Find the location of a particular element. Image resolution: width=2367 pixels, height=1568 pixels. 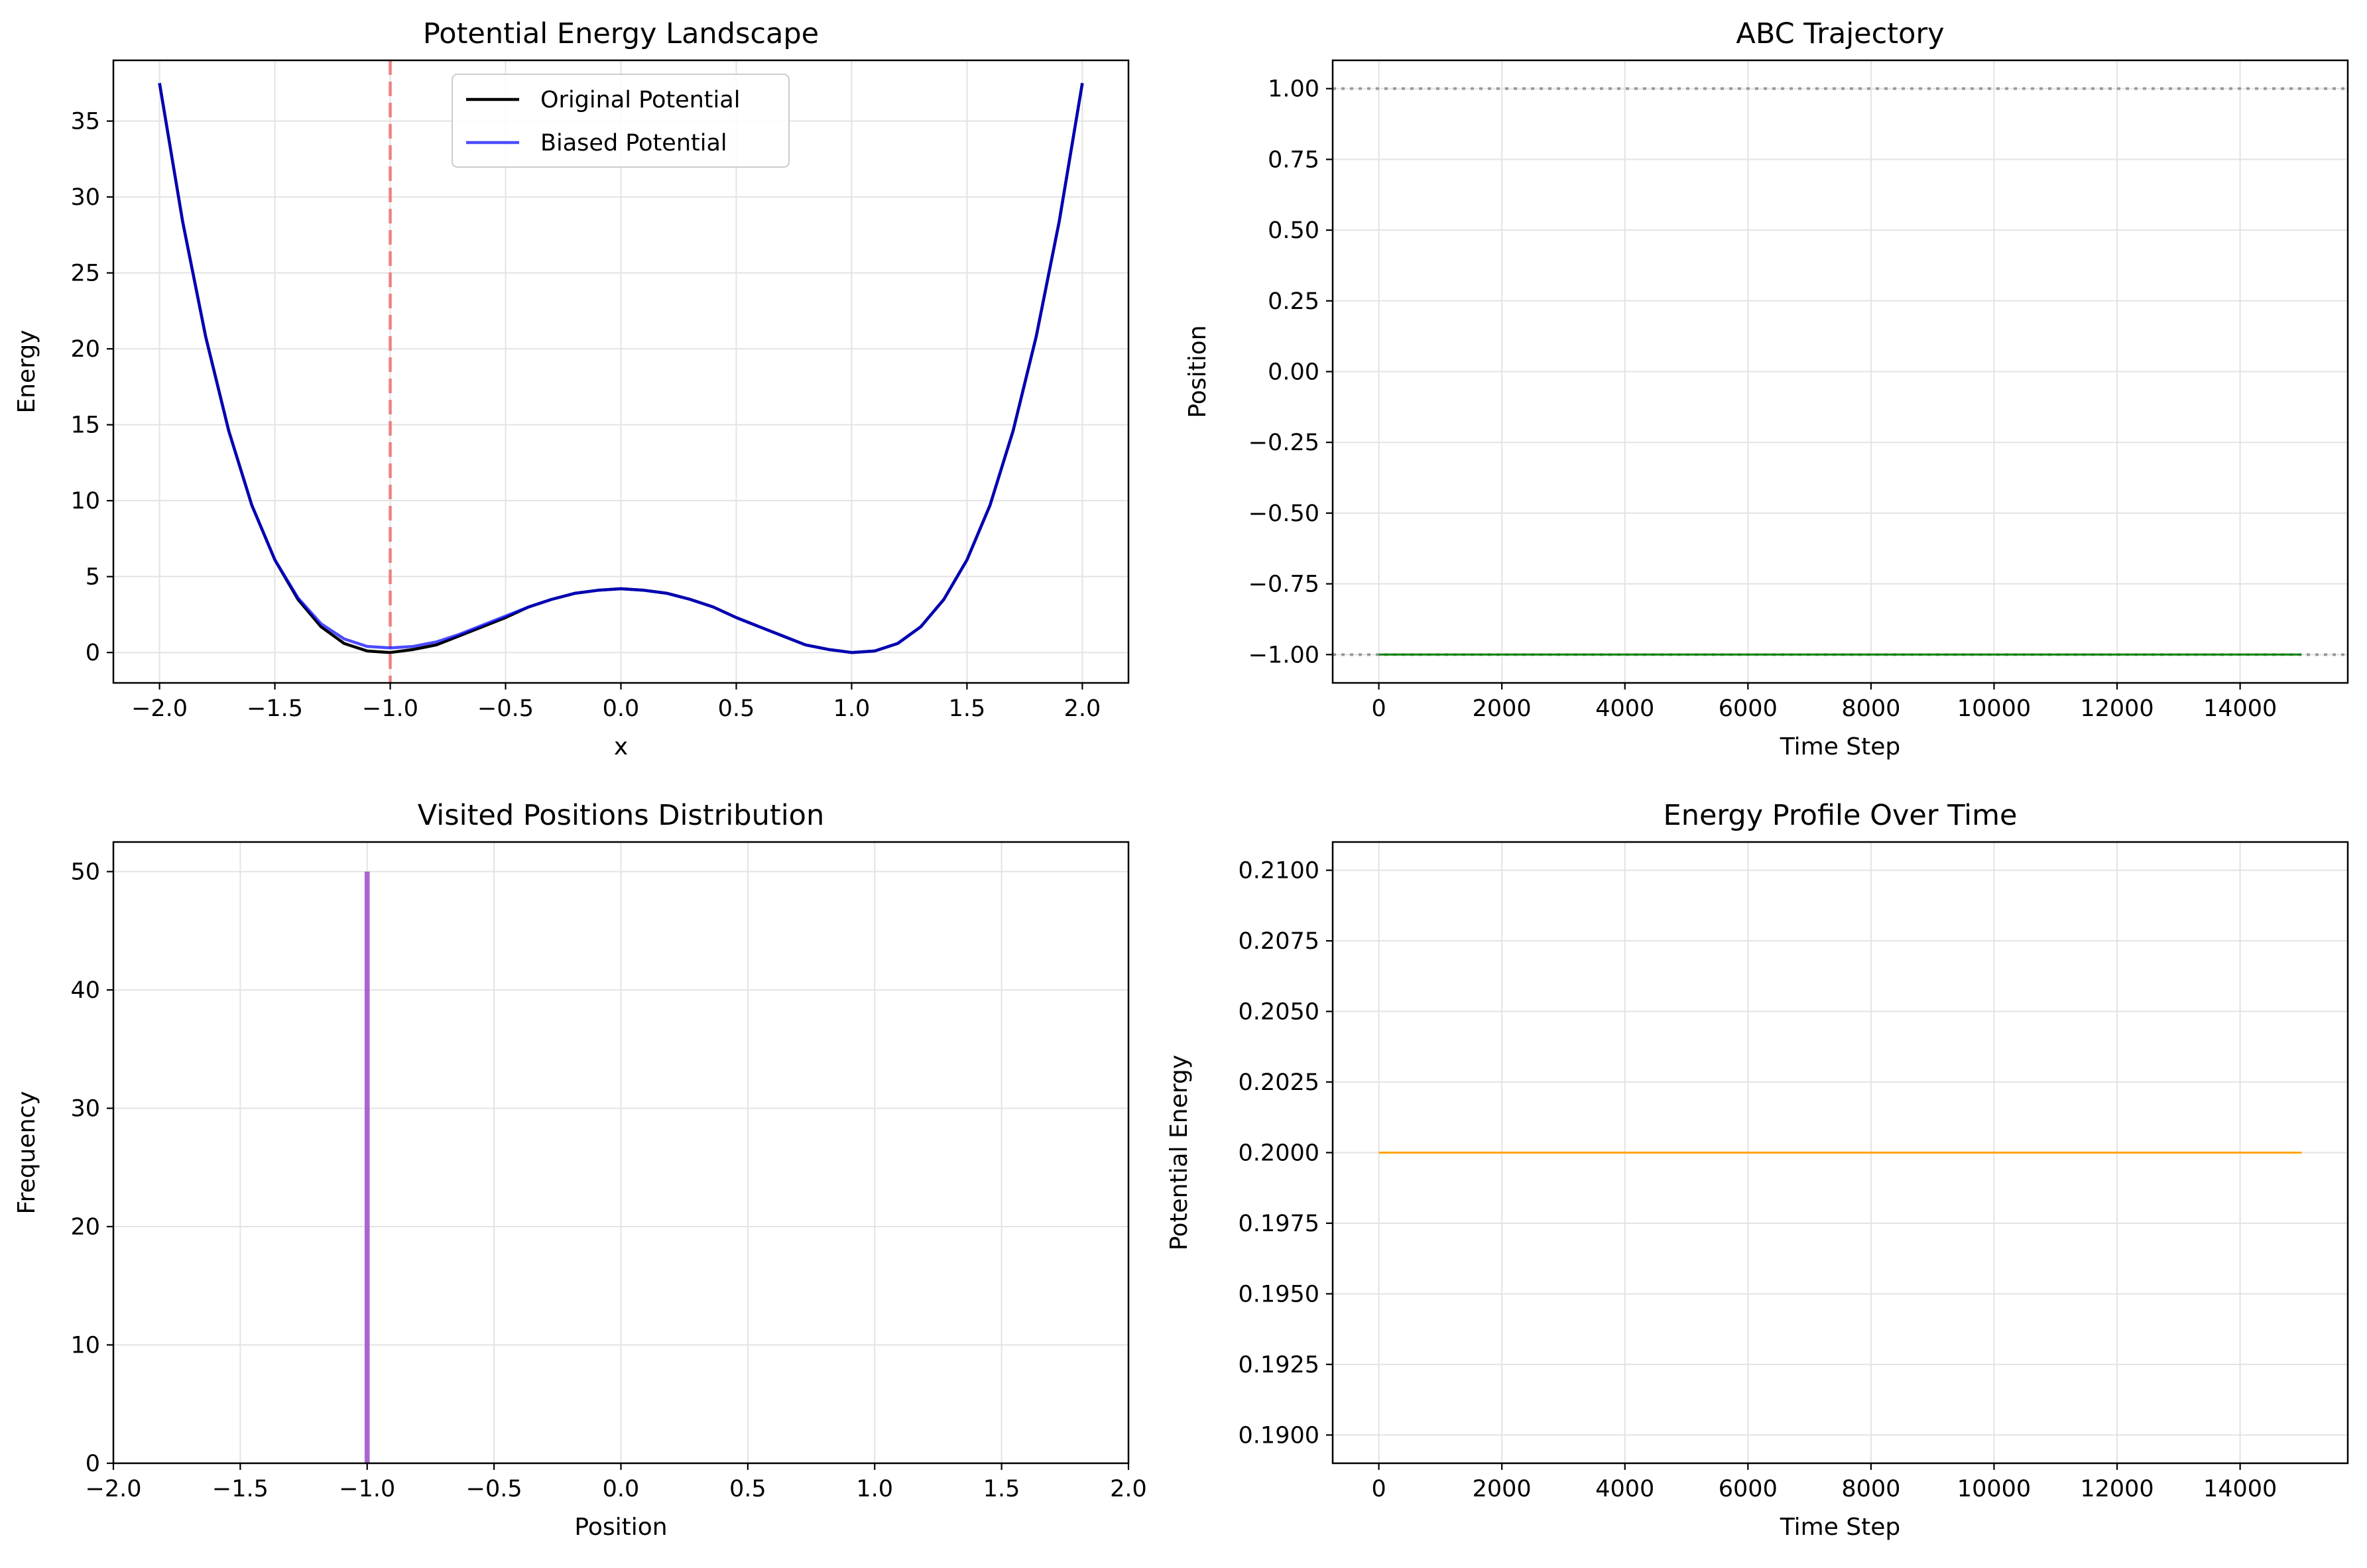

chart-title: Visited Positions Distribution is located at coordinates (621, 815).